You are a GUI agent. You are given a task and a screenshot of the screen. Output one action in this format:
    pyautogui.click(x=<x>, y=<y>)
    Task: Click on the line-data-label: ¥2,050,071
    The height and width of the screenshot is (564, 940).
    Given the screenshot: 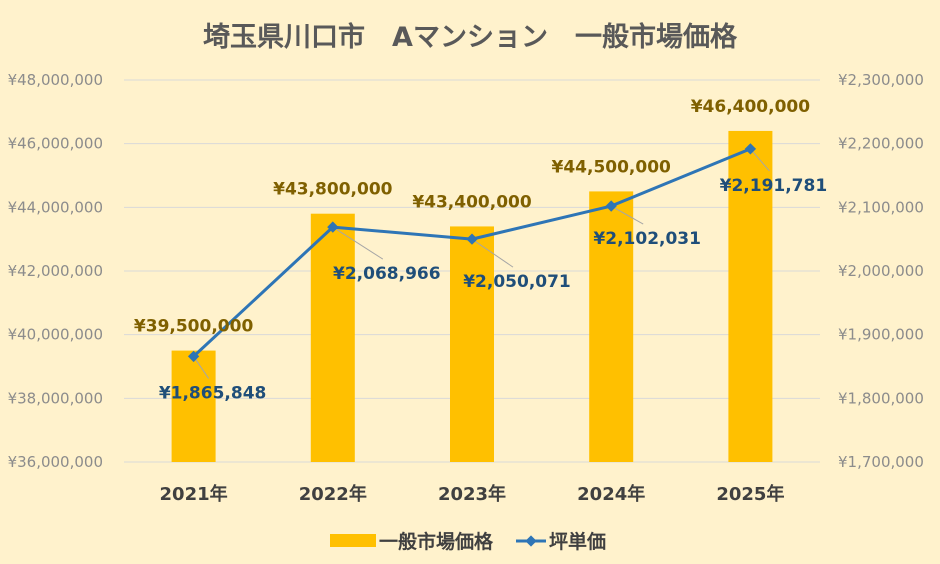 What is the action you would take?
    pyautogui.click(x=517, y=282)
    